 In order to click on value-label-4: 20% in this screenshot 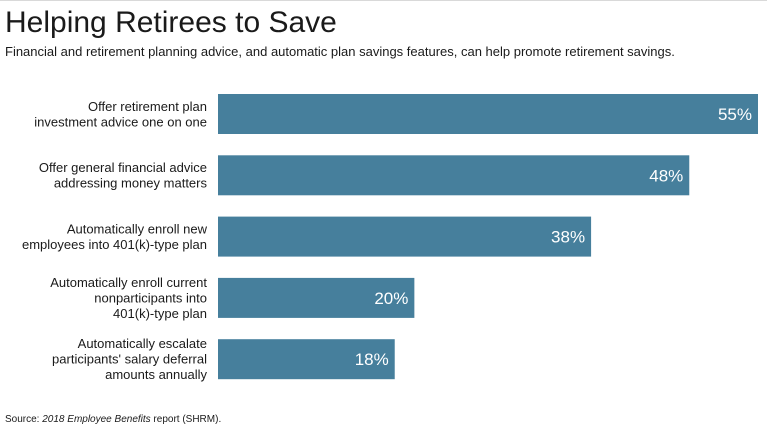, I will do `click(391, 298)`.